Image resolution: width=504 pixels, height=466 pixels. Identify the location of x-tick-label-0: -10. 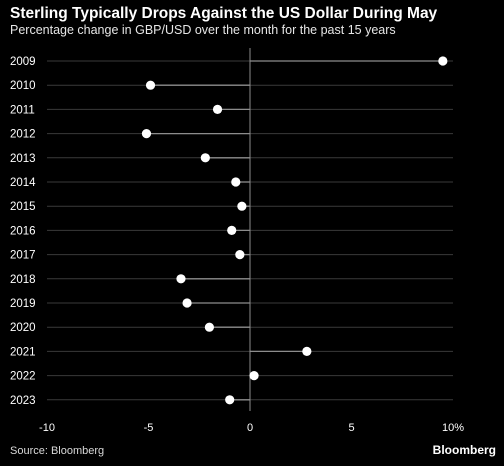
(47, 428).